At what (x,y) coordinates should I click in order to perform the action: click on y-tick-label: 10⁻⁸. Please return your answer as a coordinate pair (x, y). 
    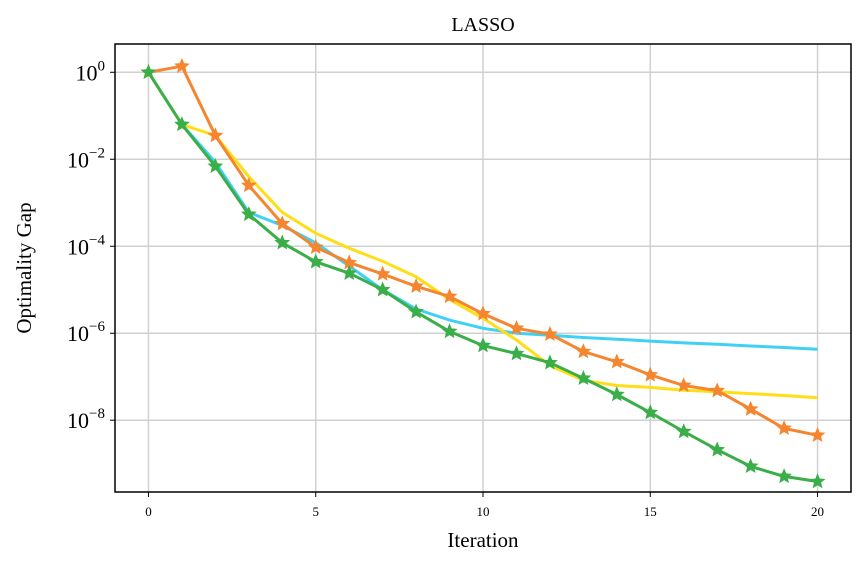
    Looking at the image, I should click on (86, 419).